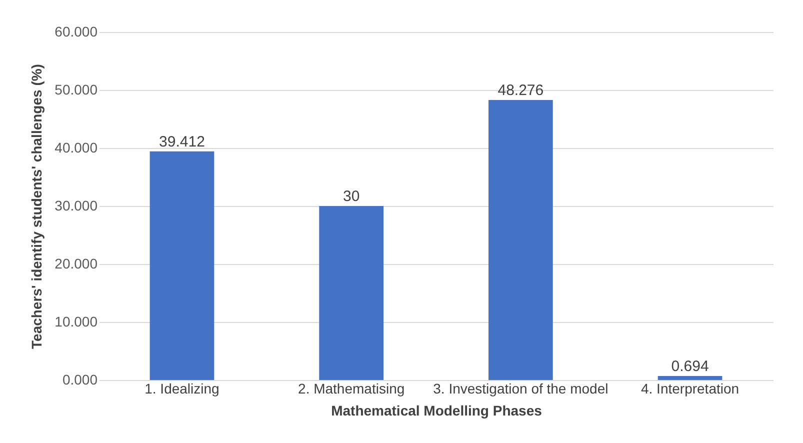 This screenshot has width=803, height=443. I want to click on data-label: 39.412, so click(182, 141).